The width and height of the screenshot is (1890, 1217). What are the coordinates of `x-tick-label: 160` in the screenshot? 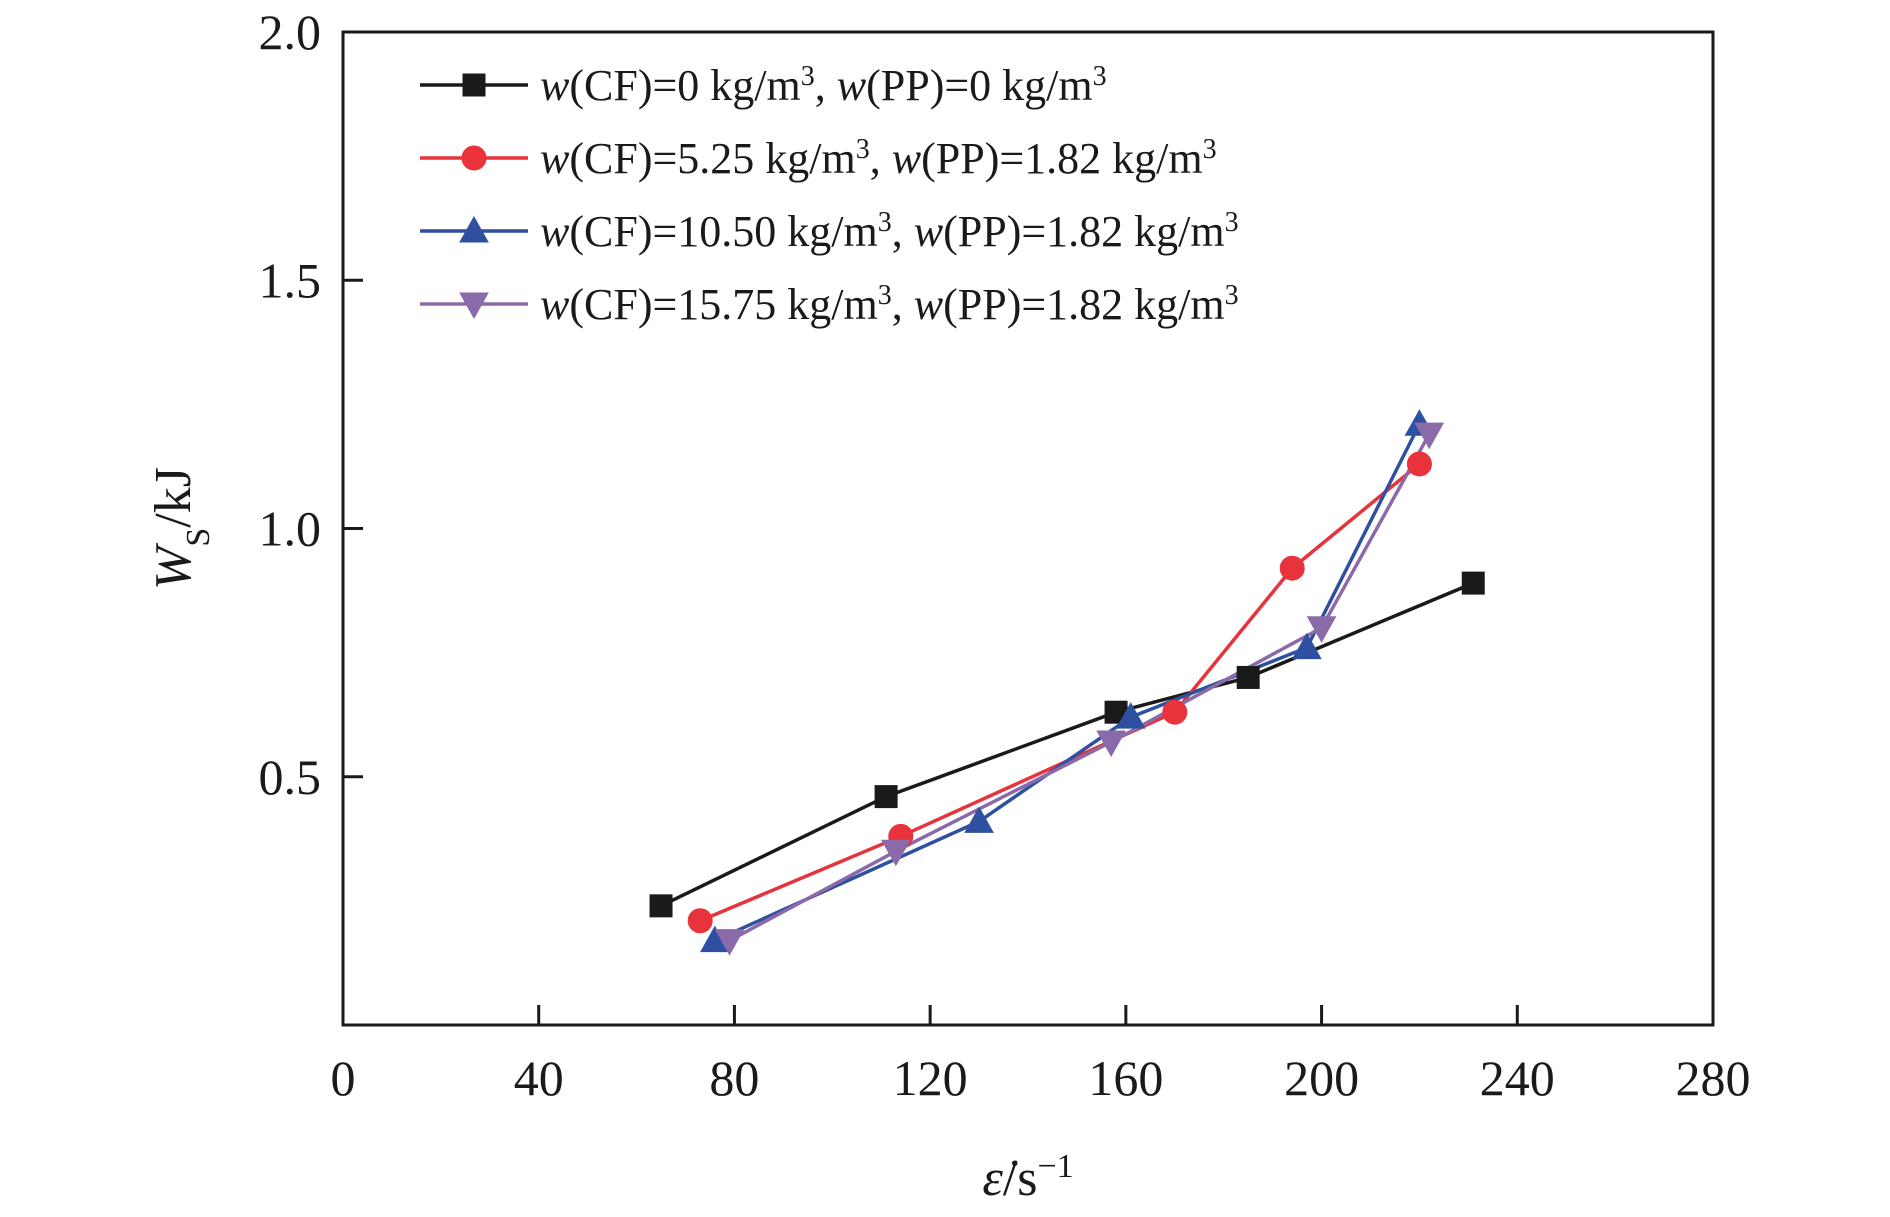 It's located at (1125, 1078).